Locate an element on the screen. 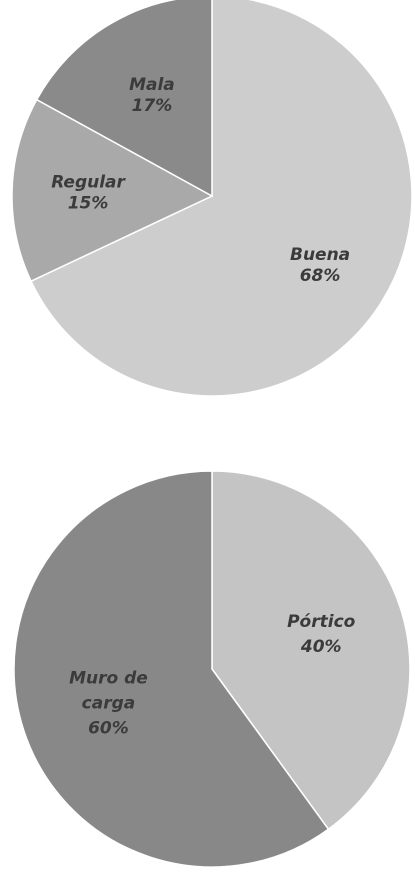 Image resolution: width=415 pixels, height=872 pixels. data-label-mala: Mala 17% is located at coordinates (152, 95).